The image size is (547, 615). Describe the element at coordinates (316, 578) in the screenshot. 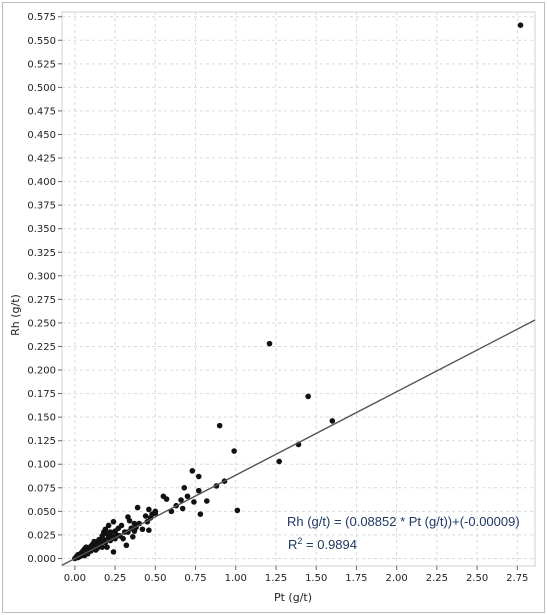

I see `x-tick-label: 1.50` at that location.